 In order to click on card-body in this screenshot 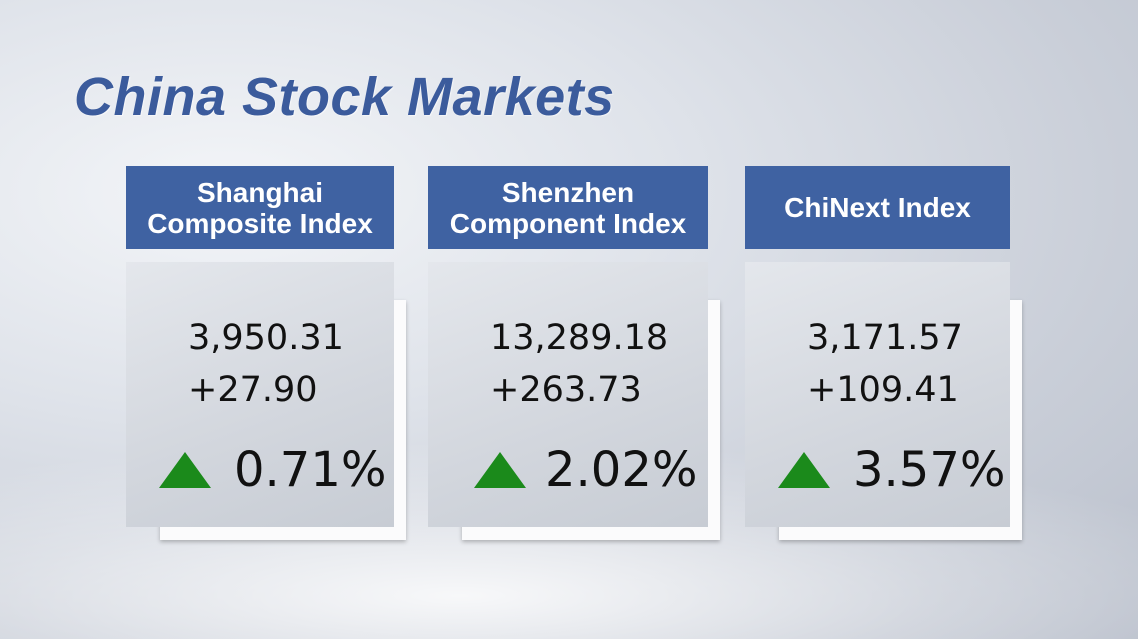, I will do `click(568, 394)`.